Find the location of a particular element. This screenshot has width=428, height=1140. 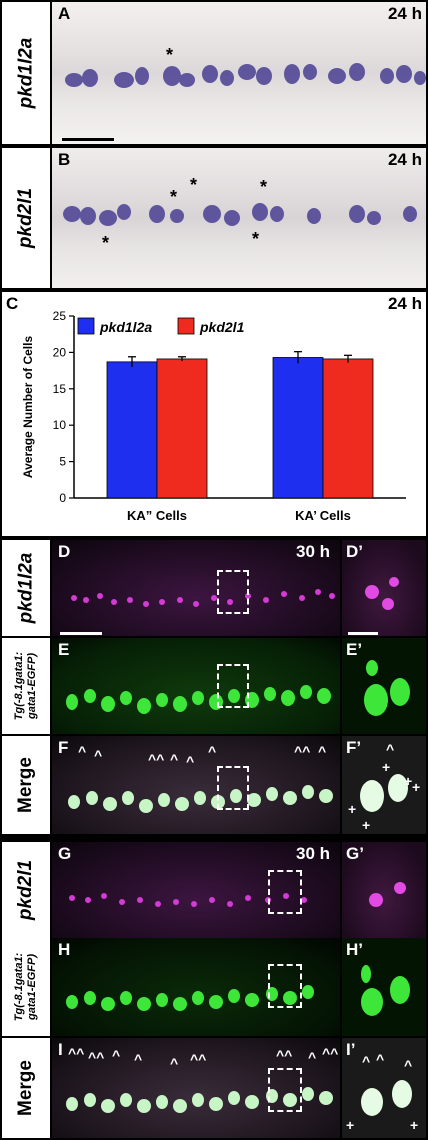

panel-b-cells is located at coordinates (240, 214).